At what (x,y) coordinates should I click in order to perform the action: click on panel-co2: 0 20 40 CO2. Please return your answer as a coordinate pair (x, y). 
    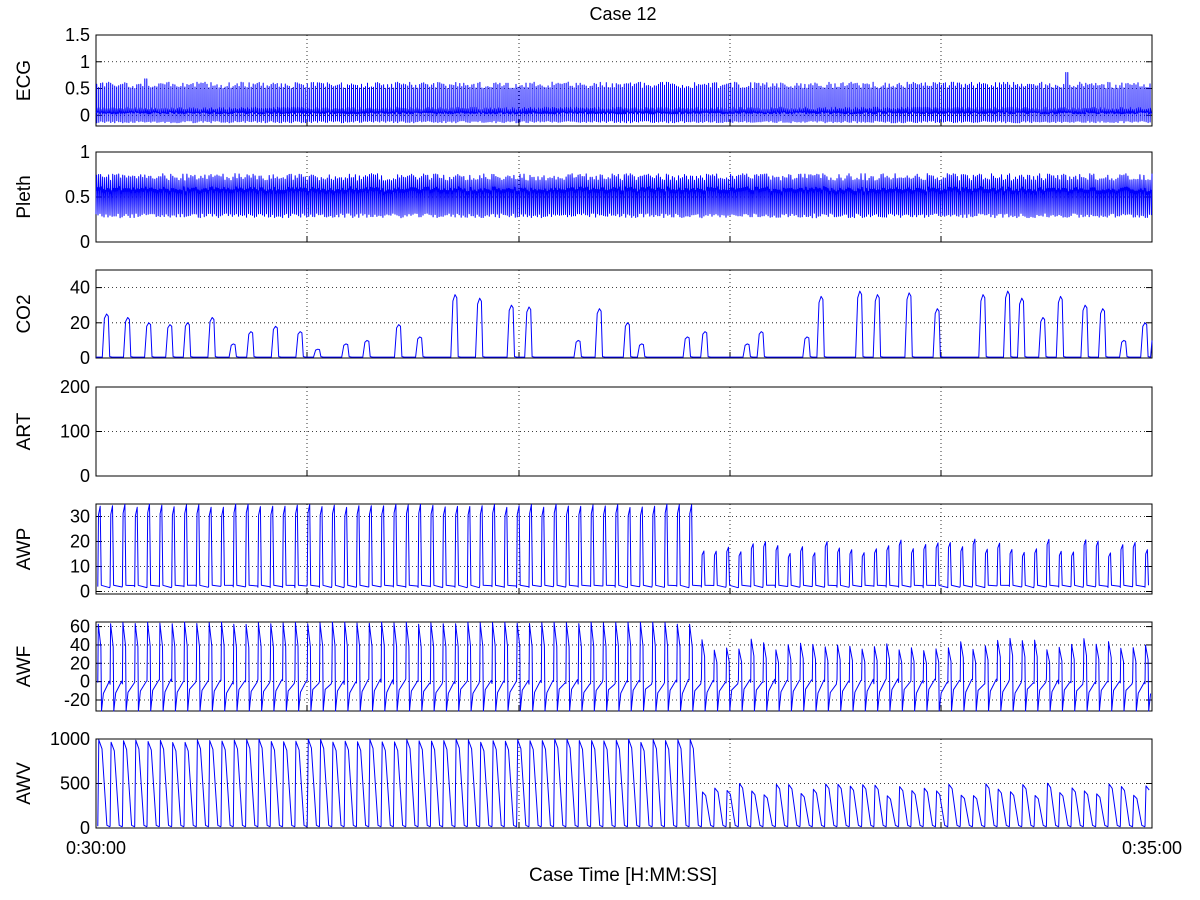
    Looking at the image, I should click on (583, 318).